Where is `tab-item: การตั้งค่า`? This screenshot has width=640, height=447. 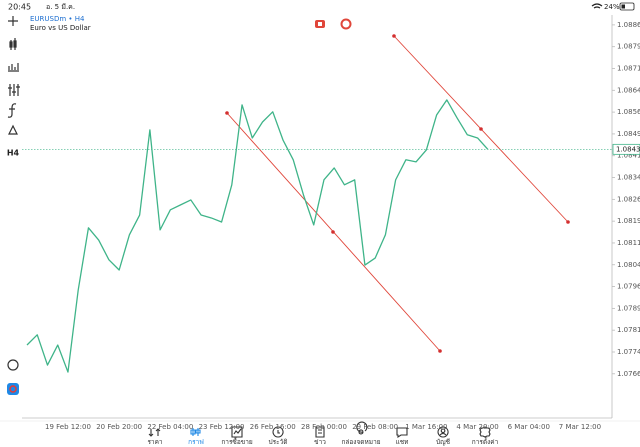
tab-item: การตั้งค่า is located at coordinates (485, 436).